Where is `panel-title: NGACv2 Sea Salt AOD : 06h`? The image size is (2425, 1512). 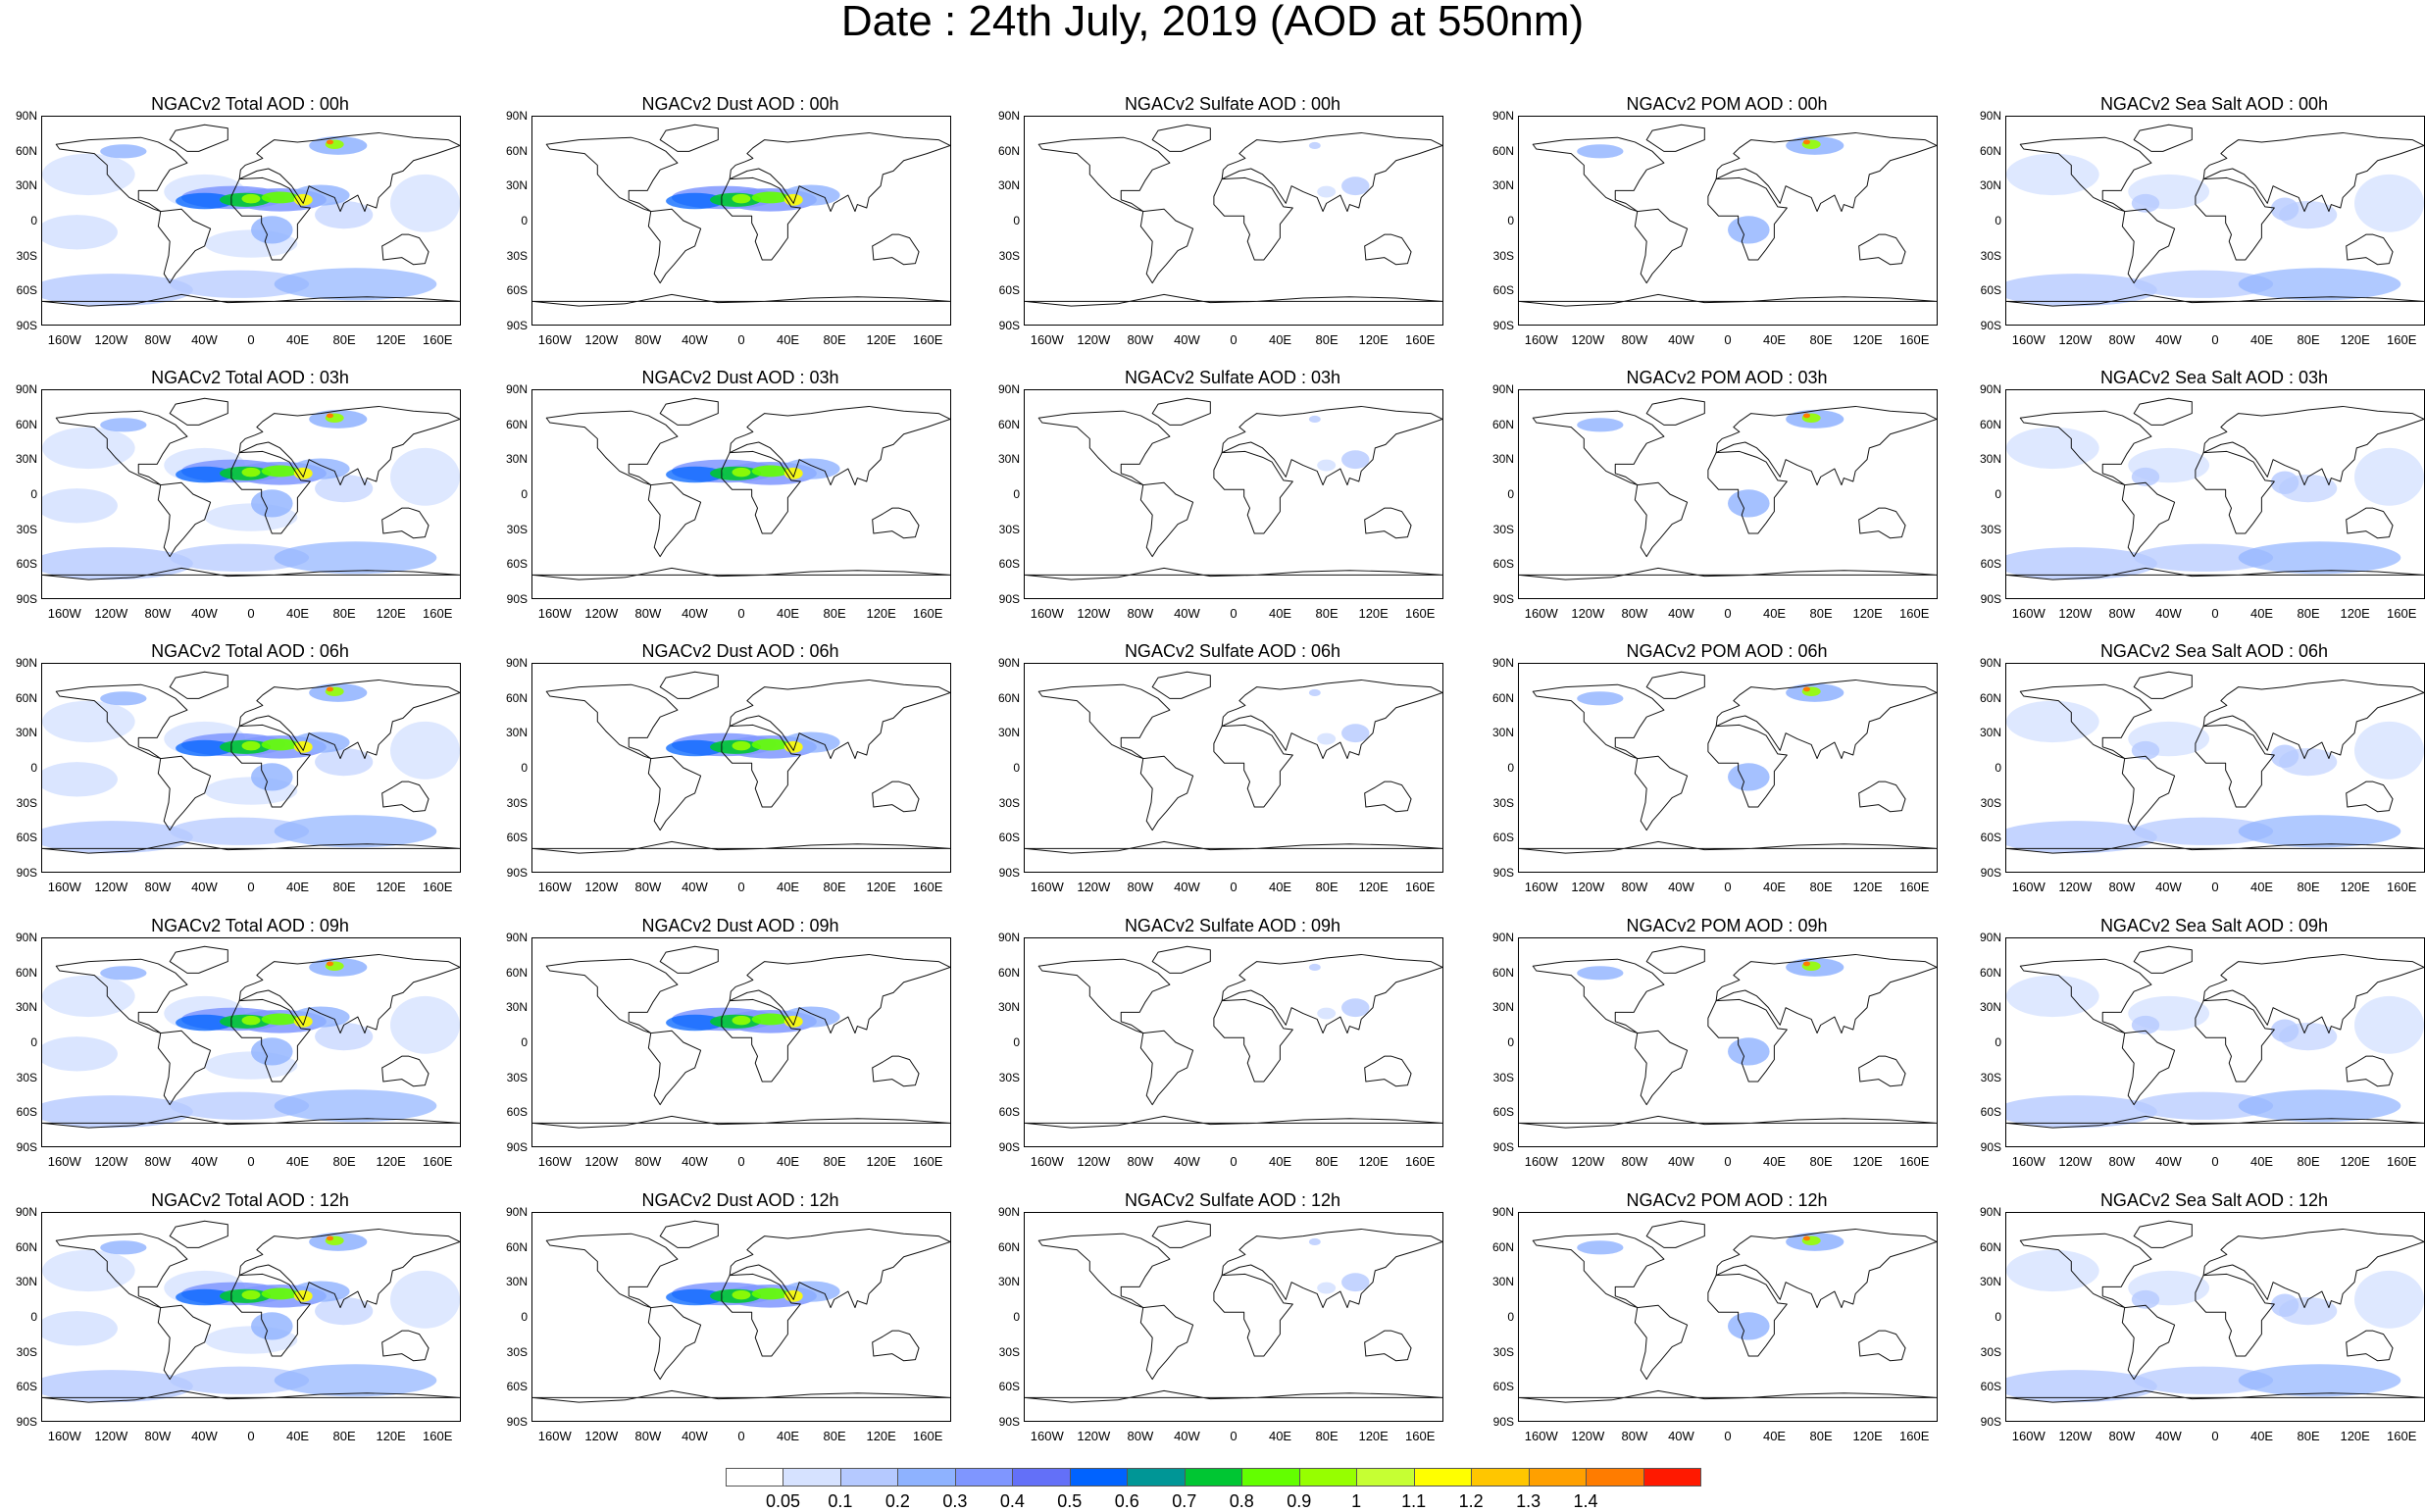
panel-title: NGACv2 Sea Salt AOD : 06h is located at coordinates (2214, 651).